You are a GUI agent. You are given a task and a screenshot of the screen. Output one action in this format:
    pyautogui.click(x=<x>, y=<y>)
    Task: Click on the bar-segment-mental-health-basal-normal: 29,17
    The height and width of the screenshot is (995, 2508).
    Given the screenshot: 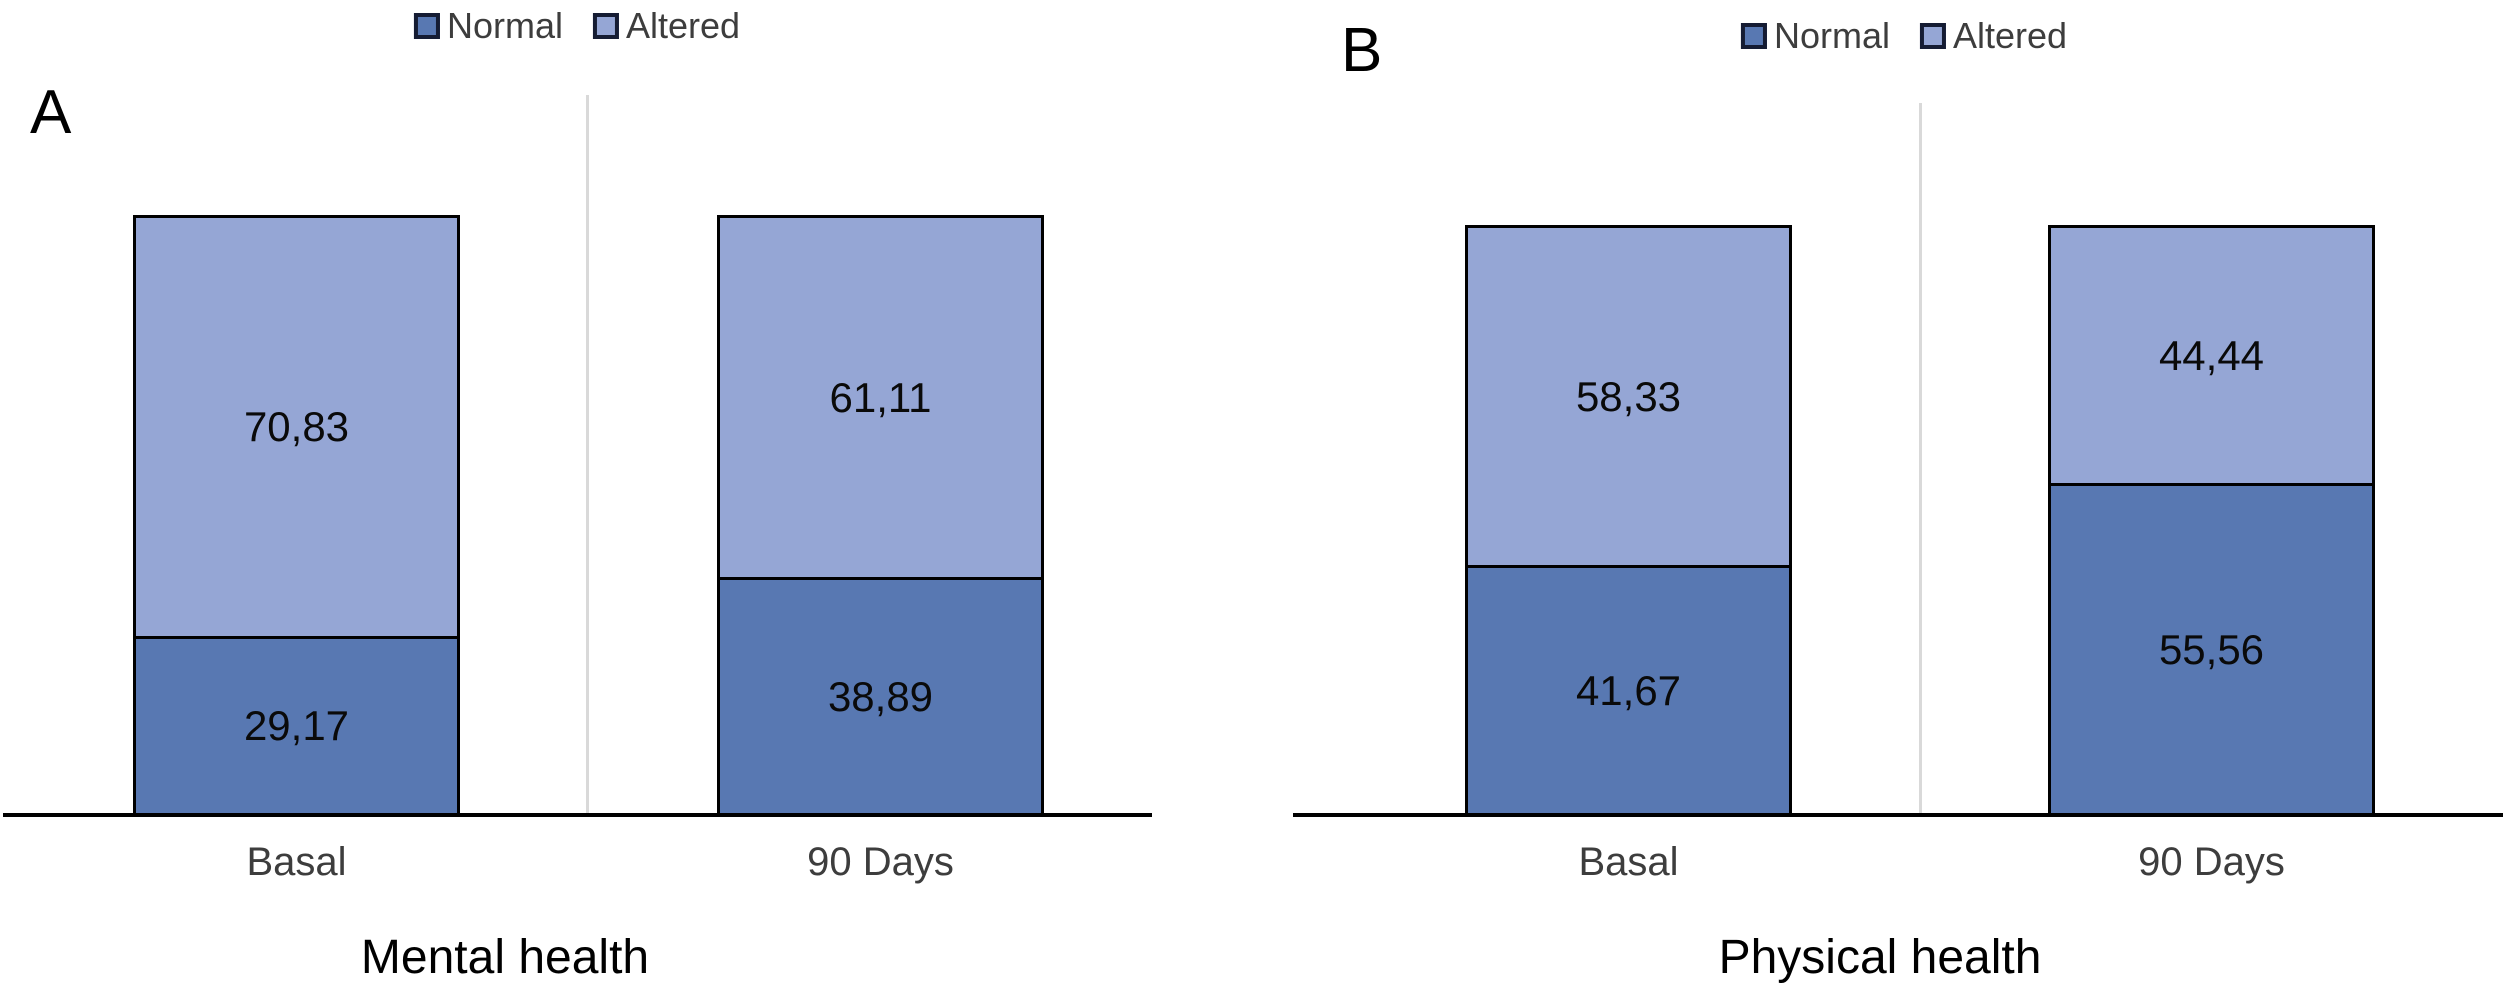 What is the action you would take?
    pyautogui.click(x=296, y=726)
    